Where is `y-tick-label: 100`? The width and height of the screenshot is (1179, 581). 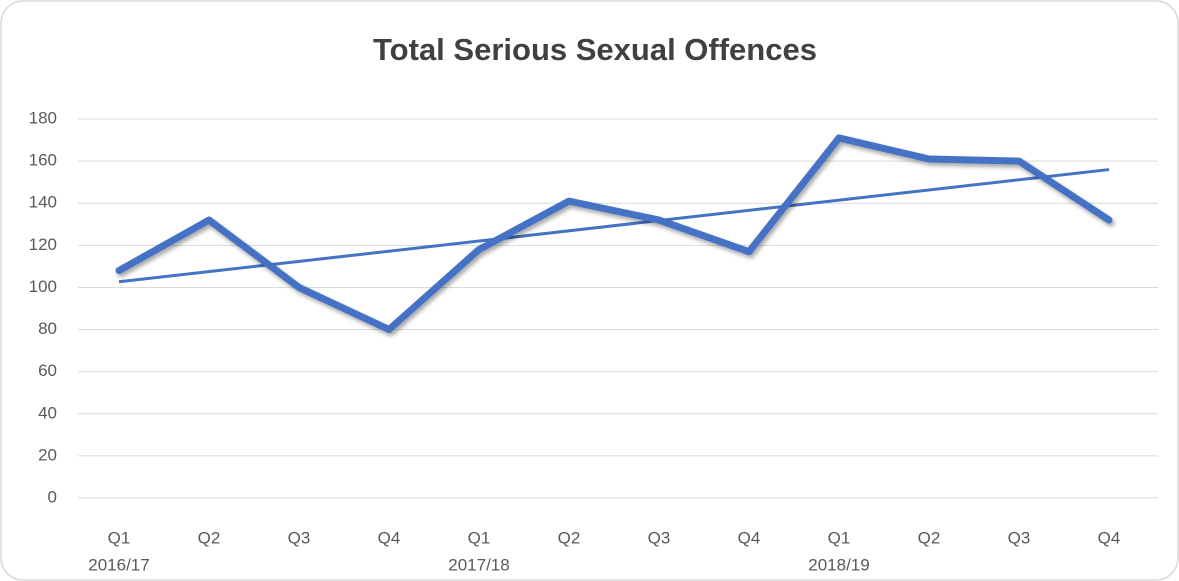
y-tick-label: 100 is located at coordinates (43, 286).